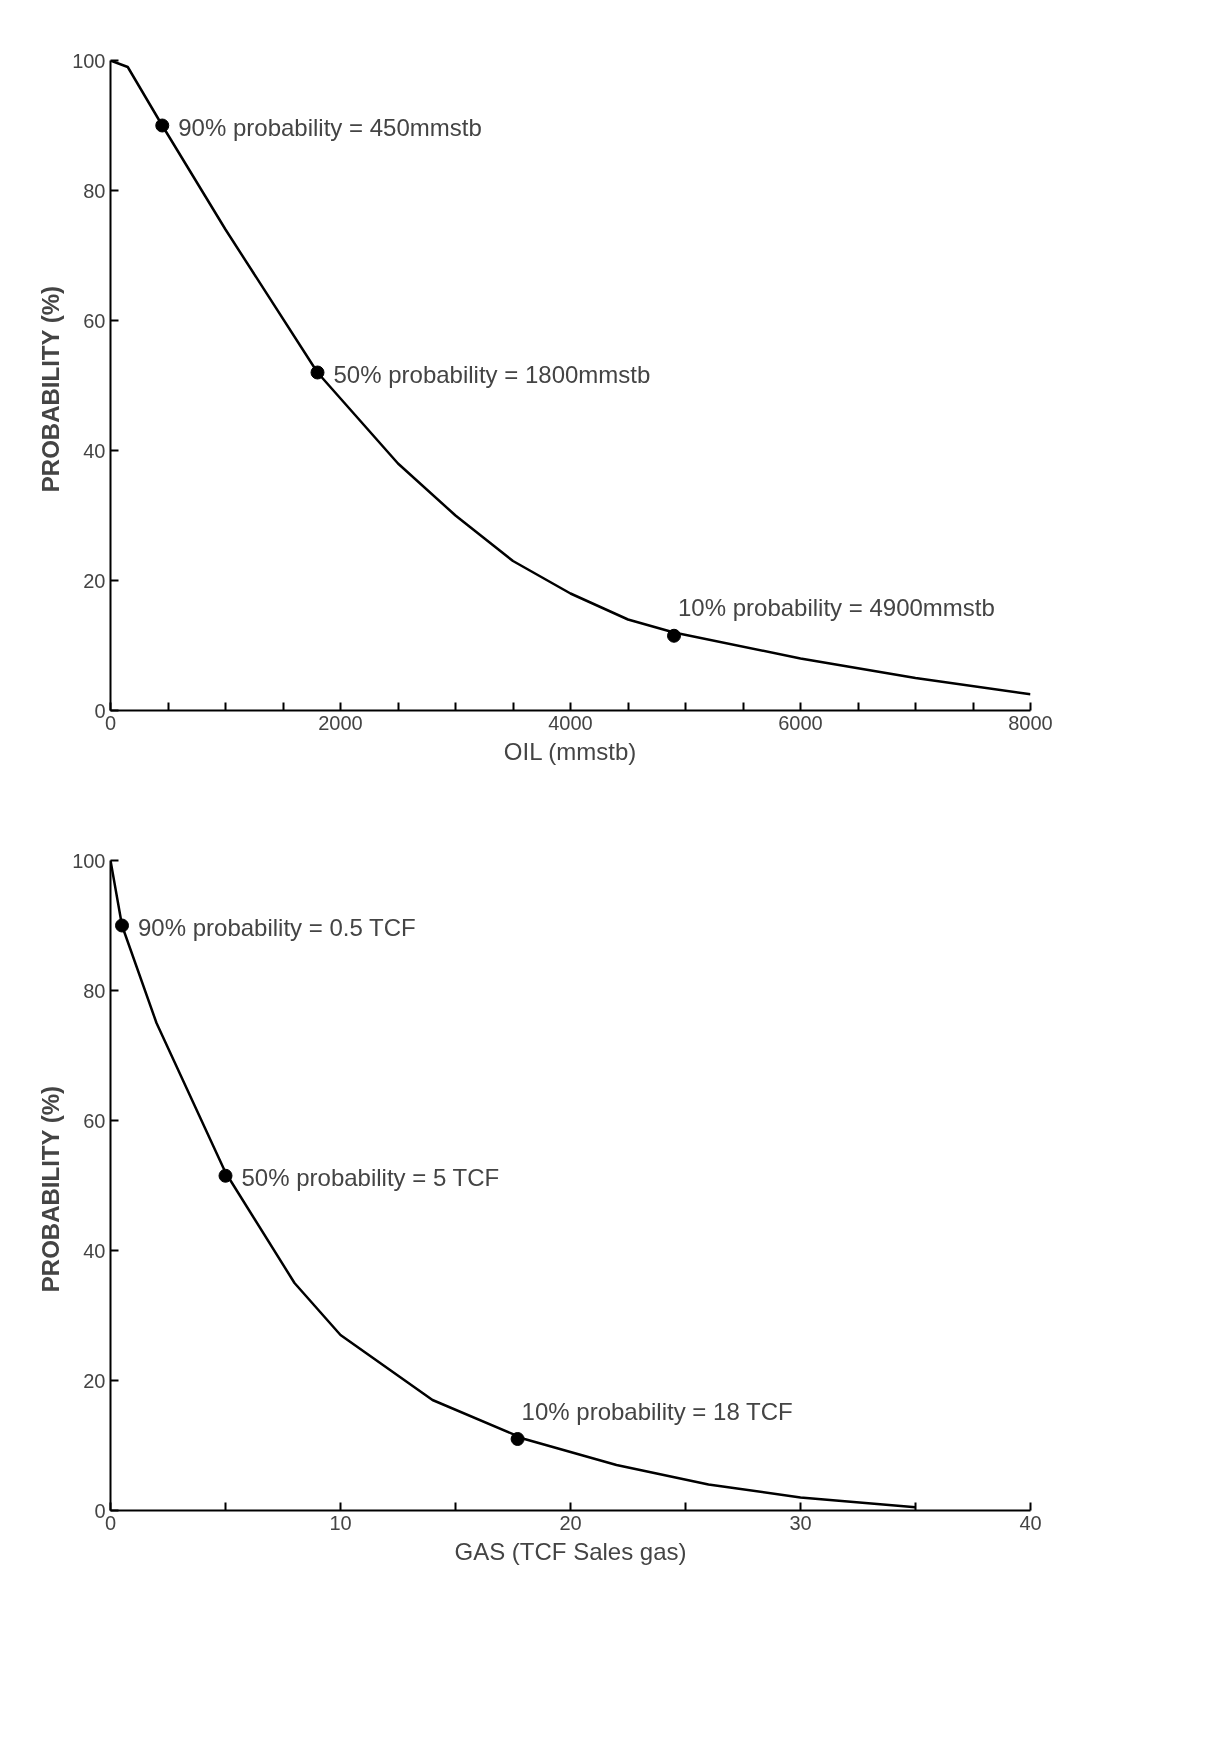 The image size is (1225, 1740). I want to click on x-tick-label: 6000, so click(800, 722).